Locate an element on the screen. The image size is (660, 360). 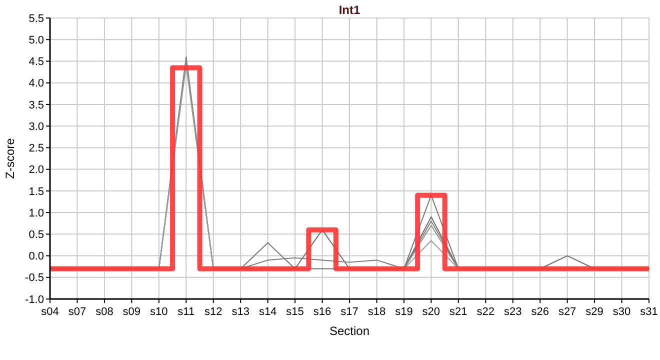
x-tick-label: s18 is located at coordinates (377, 312).